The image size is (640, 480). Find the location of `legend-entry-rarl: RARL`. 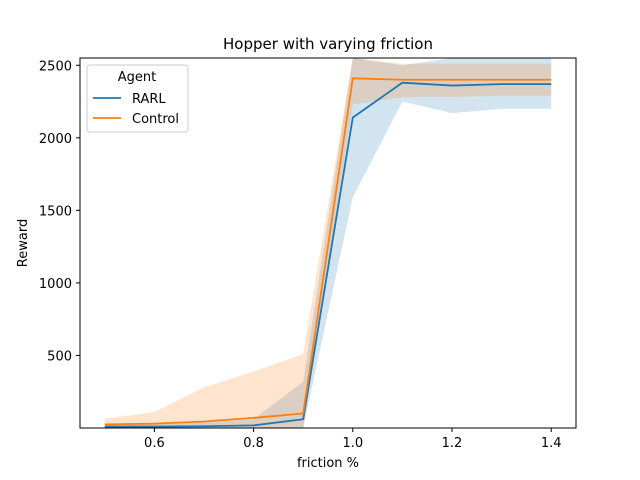

legend-entry-rarl: RARL is located at coordinates (149, 99).